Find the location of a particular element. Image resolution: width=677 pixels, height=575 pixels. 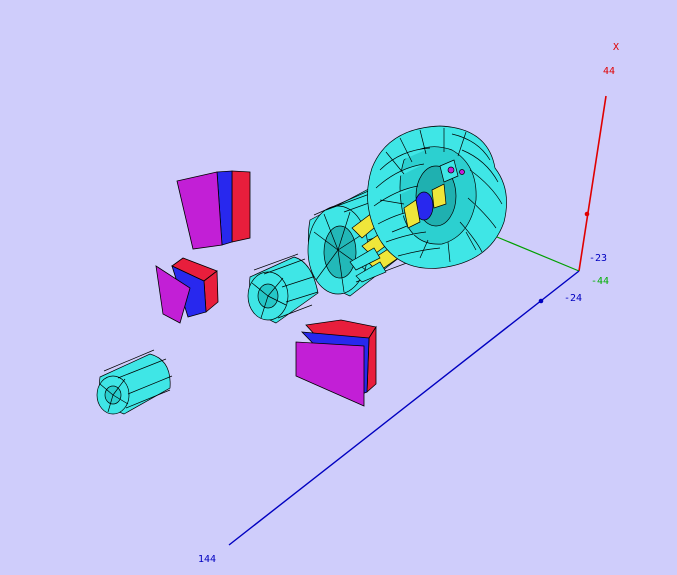

y-axis-min-label: -44 is located at coordinates (600, 281).